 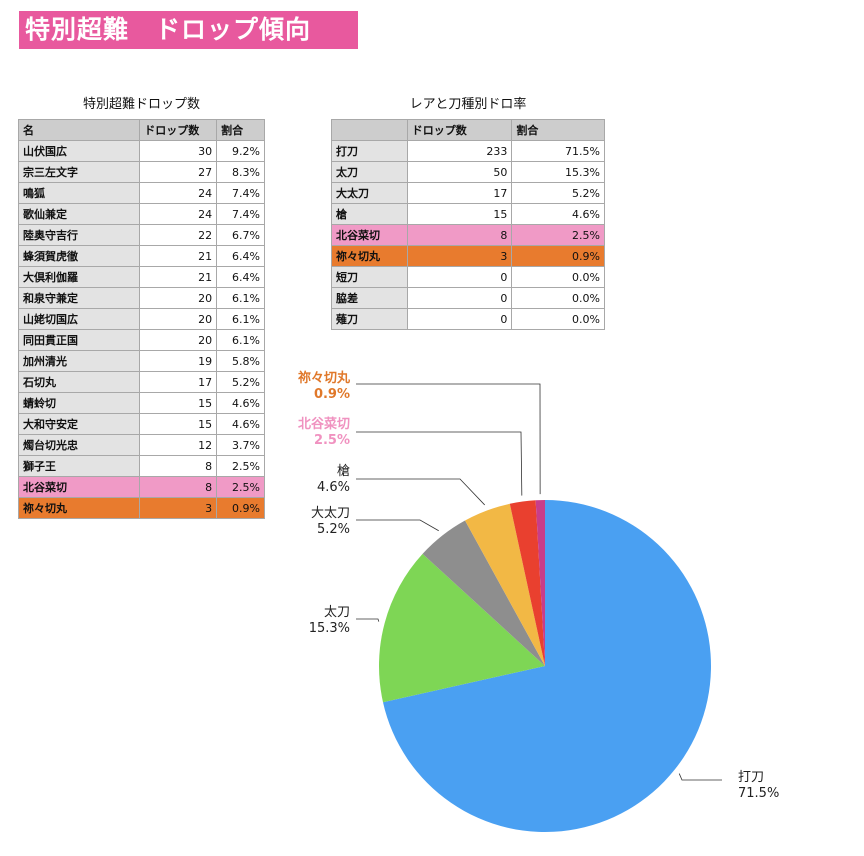 I want to click on header-count: ドロップ数, so click(x=178, y=130).